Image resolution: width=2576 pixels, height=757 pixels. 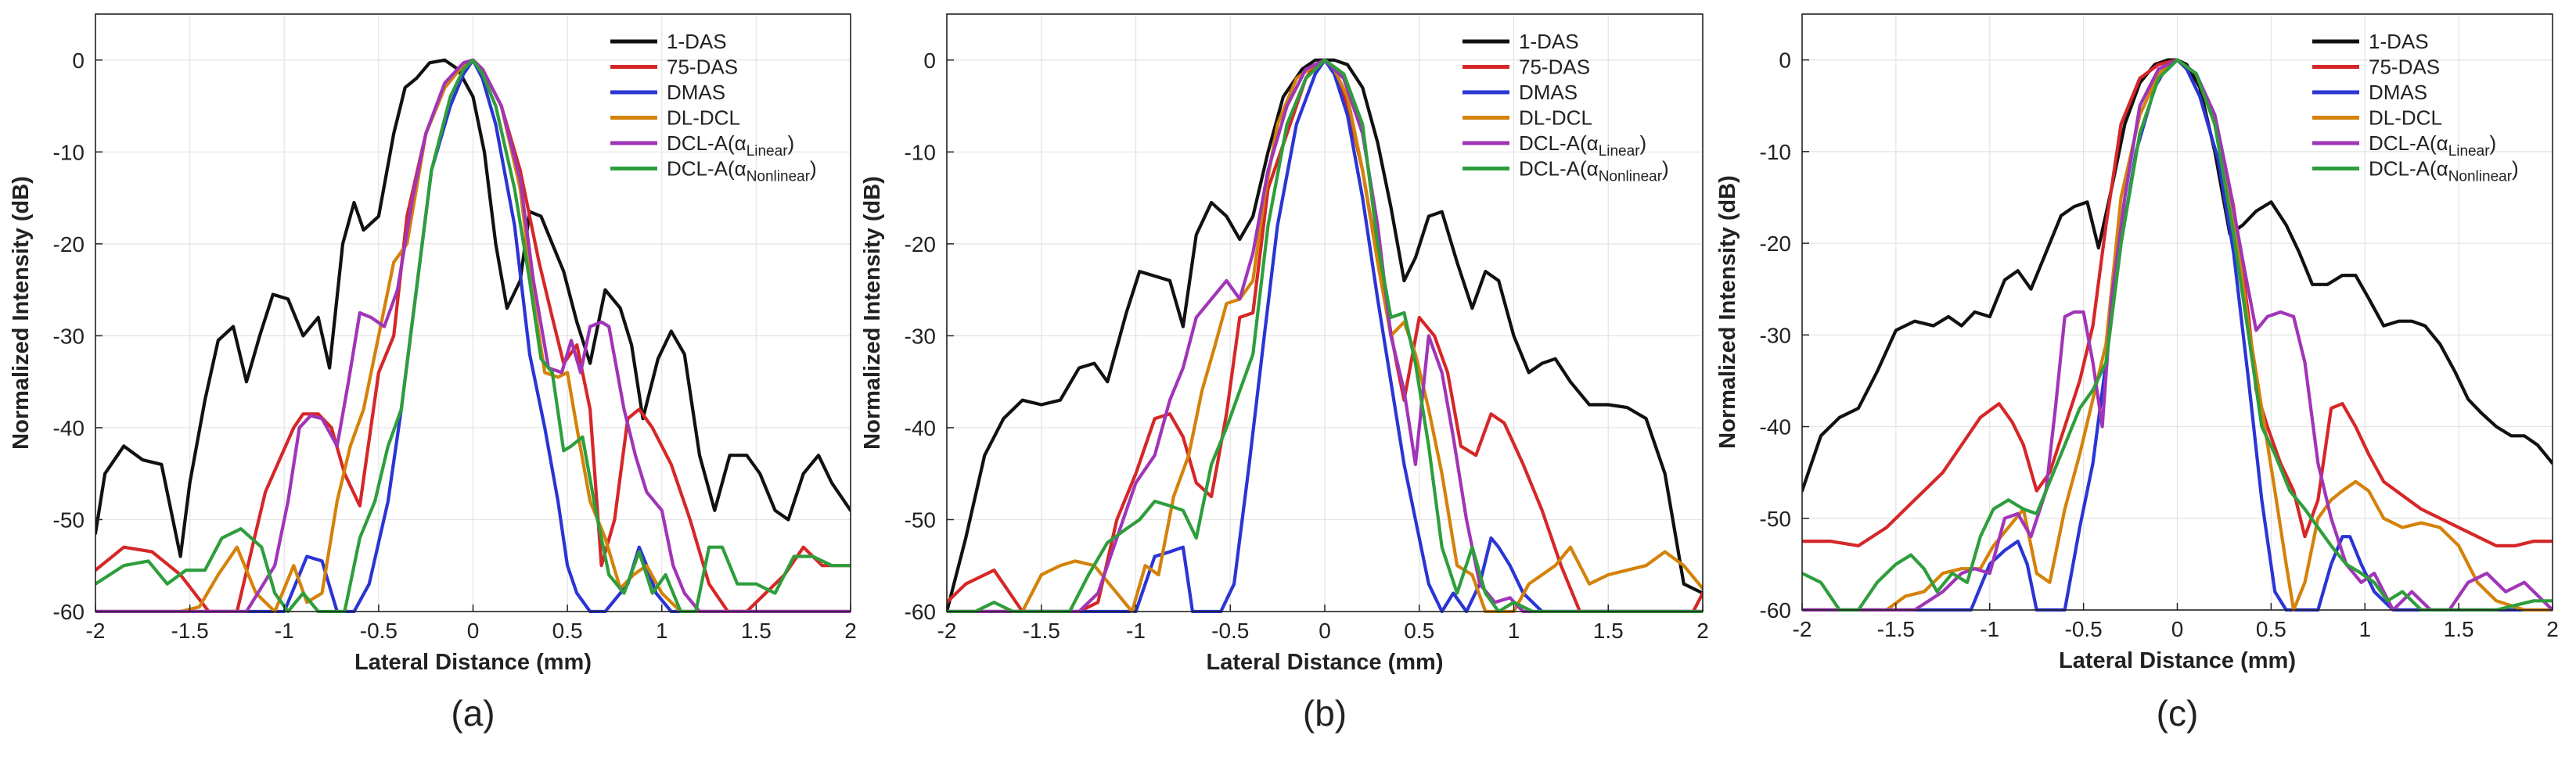 I want to click on chart-c-xtick-label-2: -1, so click(x=1989, y=629).